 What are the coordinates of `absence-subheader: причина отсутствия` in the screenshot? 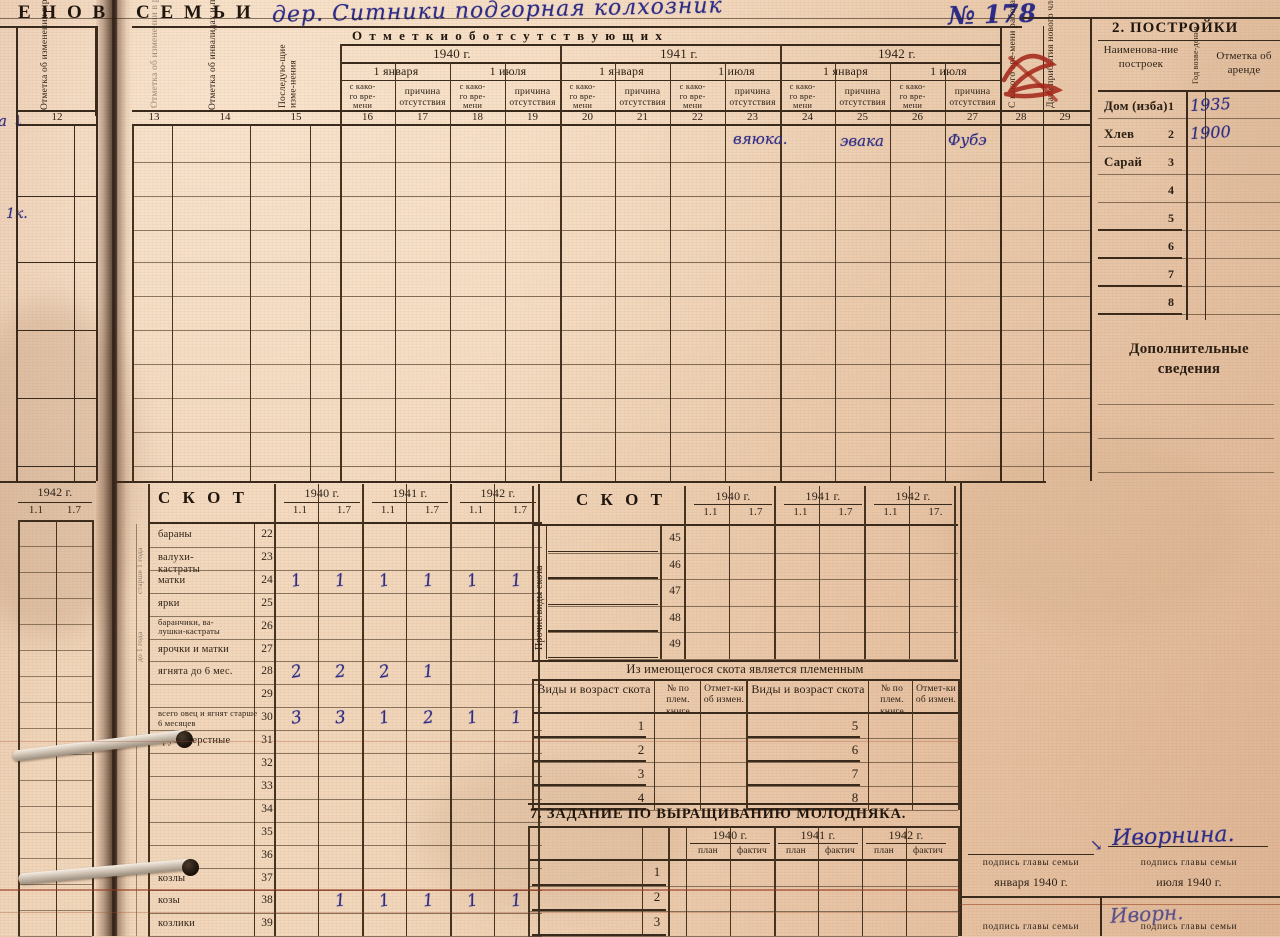 It's located at (642, 97).